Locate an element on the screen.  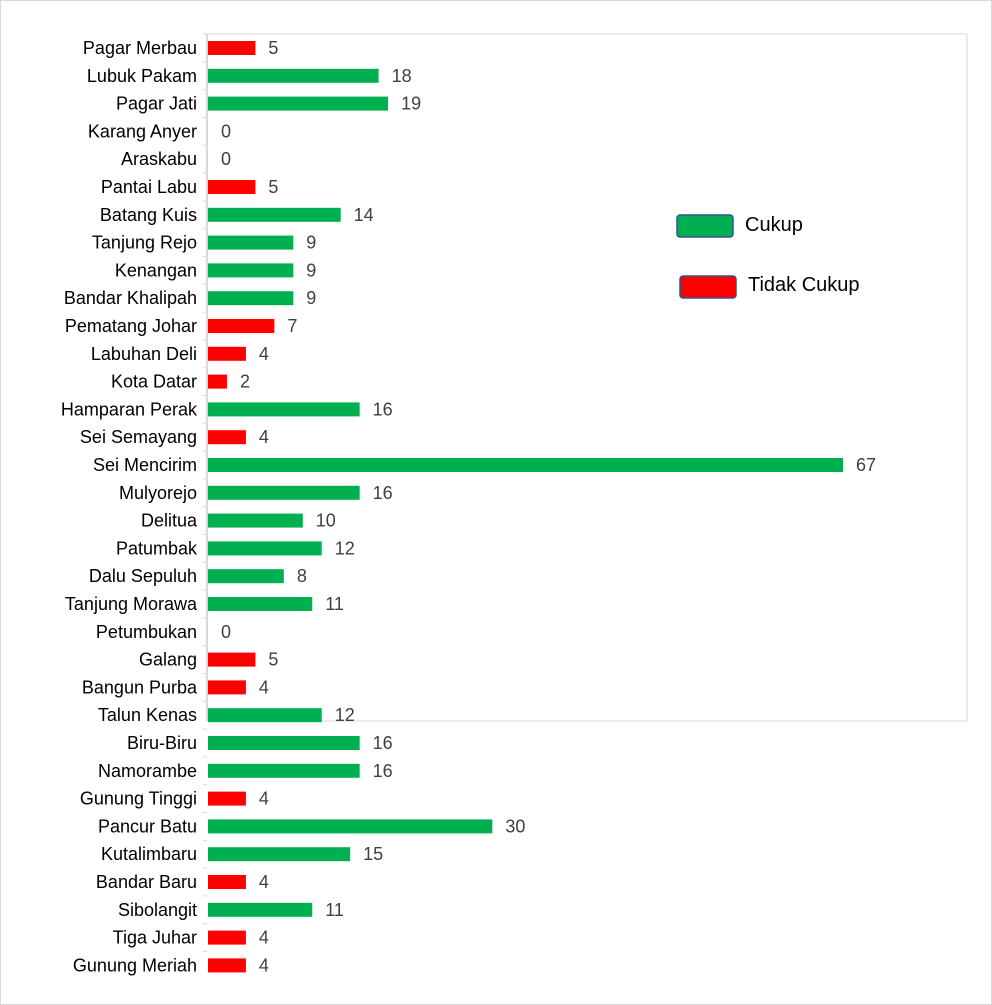
category-label: Karang Anyer is located at coordinates (142, 131).